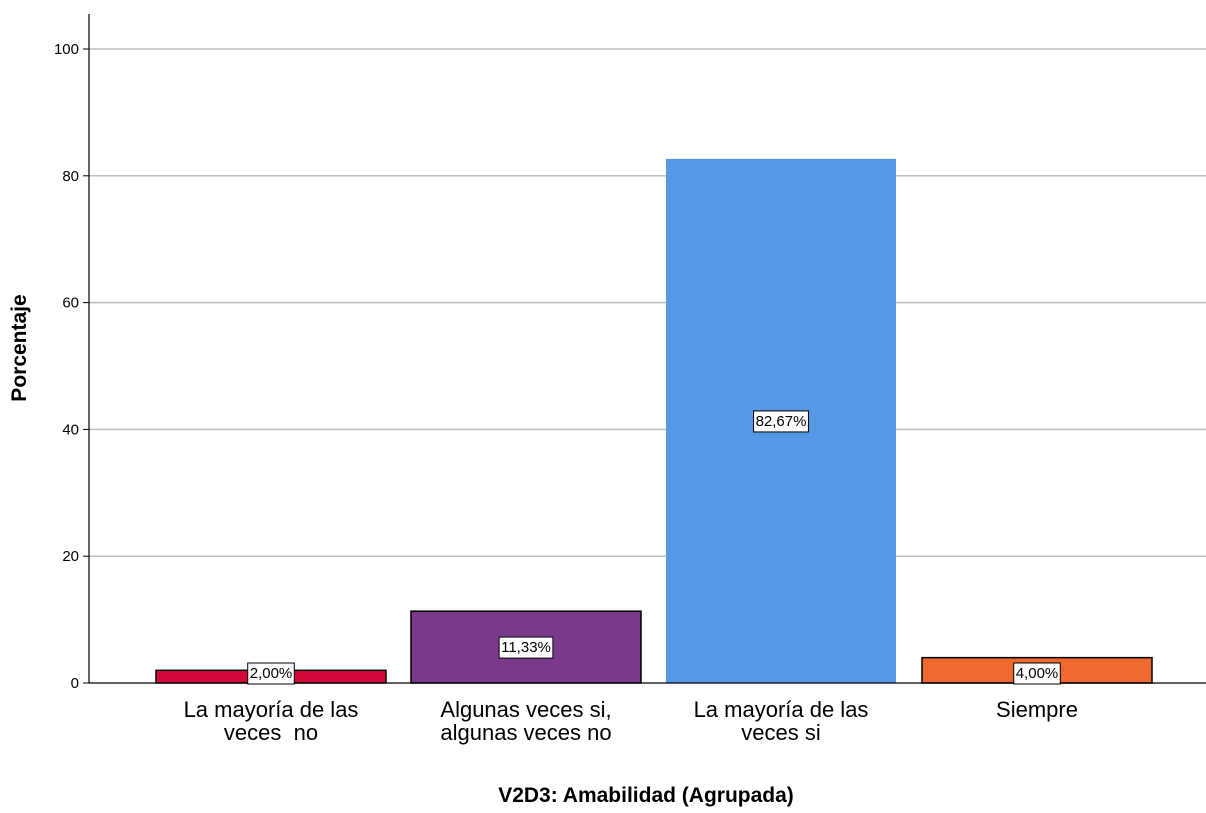 The height and width of the screenshot is (813, 1206). I want to click on x-tick-label: Algunas veces si, algunas veces no, so click(525, 721).